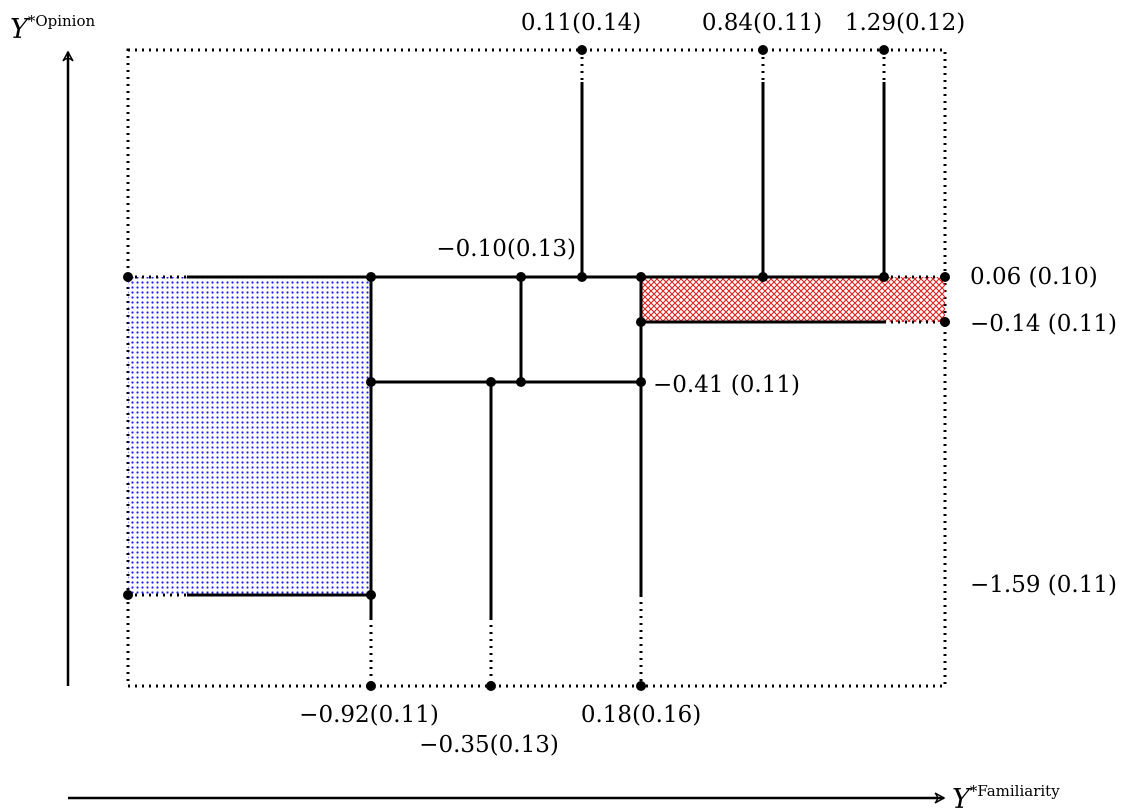  Describe the element at coordinates (1043, 324) in the screenshot. I see `label-right-014: −0.14 (0.11)` at that location.